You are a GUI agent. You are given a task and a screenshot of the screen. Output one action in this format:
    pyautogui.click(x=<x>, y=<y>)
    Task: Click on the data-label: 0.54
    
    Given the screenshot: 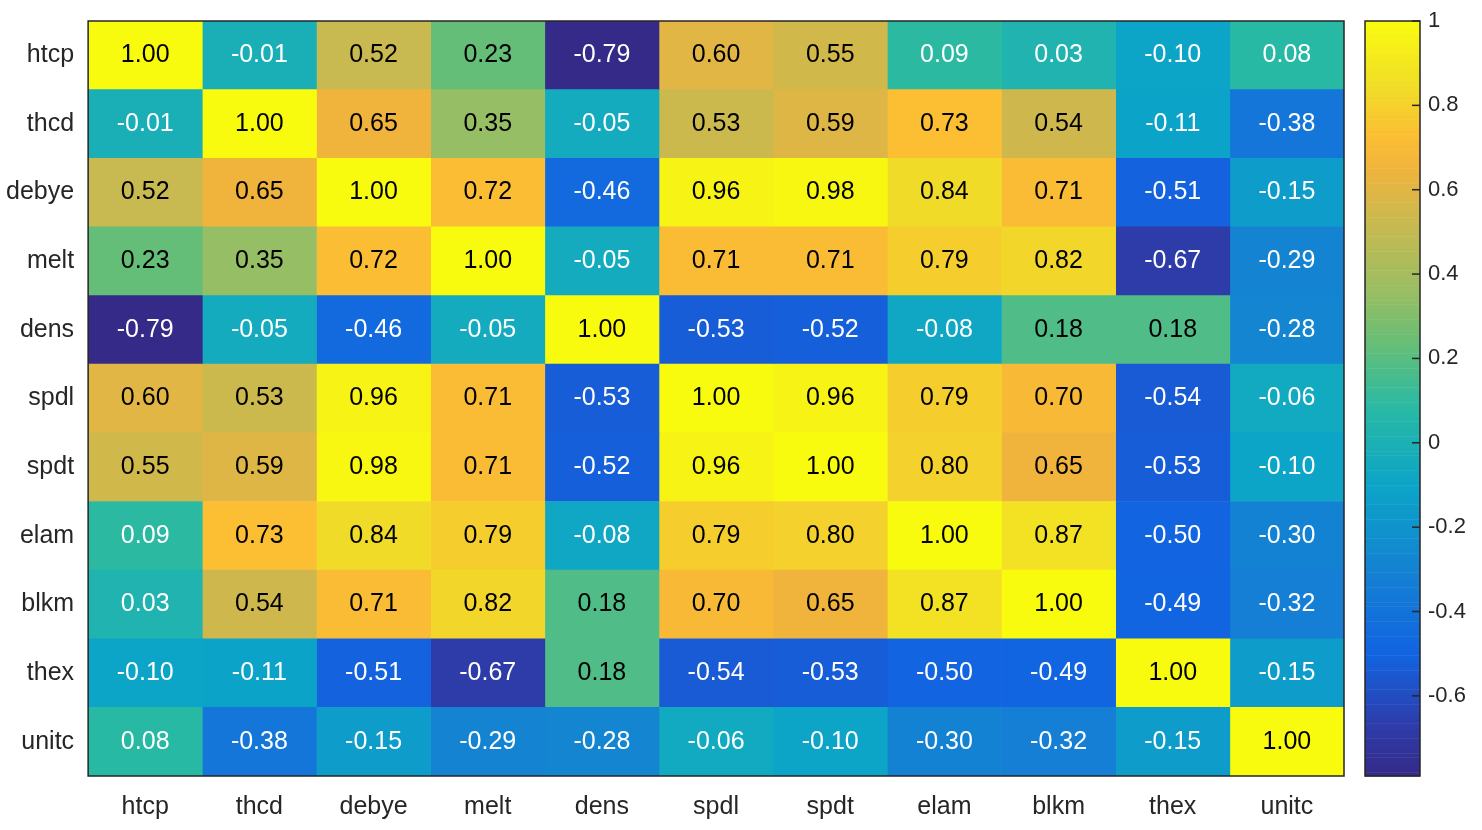 What is the action you would take?
    pyautogui.click(x=1058, y=121)
    